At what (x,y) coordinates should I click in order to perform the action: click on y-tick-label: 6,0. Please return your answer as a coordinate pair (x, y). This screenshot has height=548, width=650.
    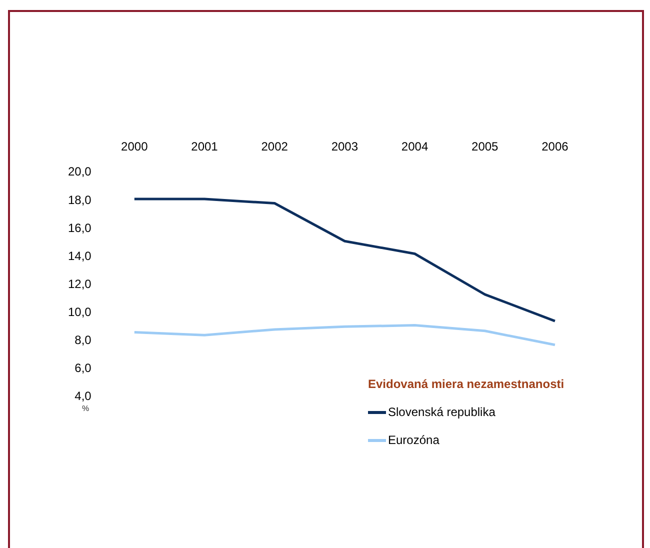
    Looking at the image, I should click on (83, 368).